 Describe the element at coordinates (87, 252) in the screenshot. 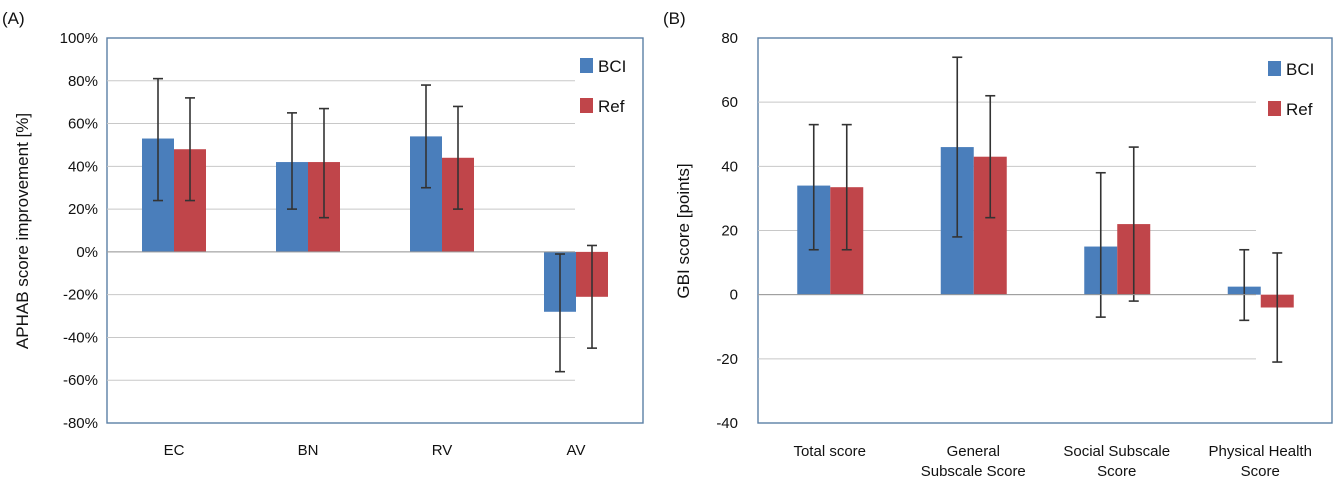

I see `y-tick-label: 0%` at that location.